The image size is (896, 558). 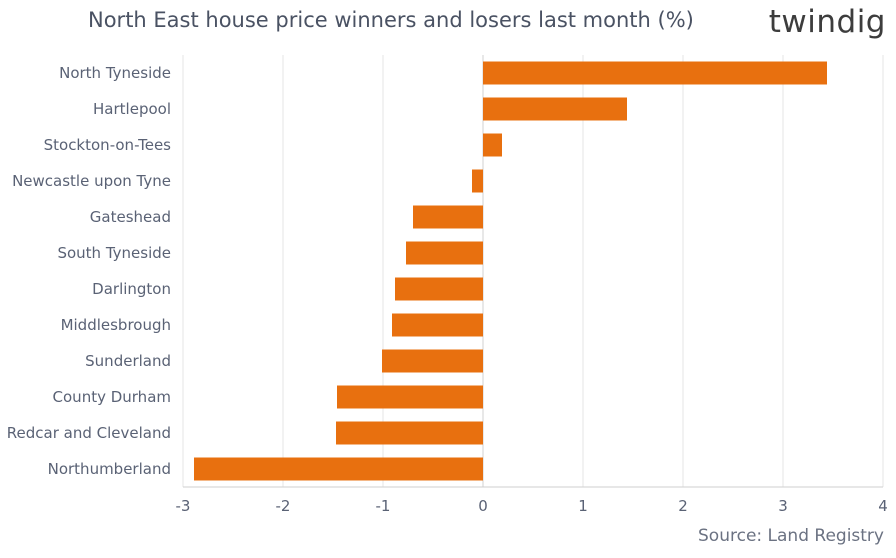 I want to click on x-tick-label: 0, so click(x=483, y=506).